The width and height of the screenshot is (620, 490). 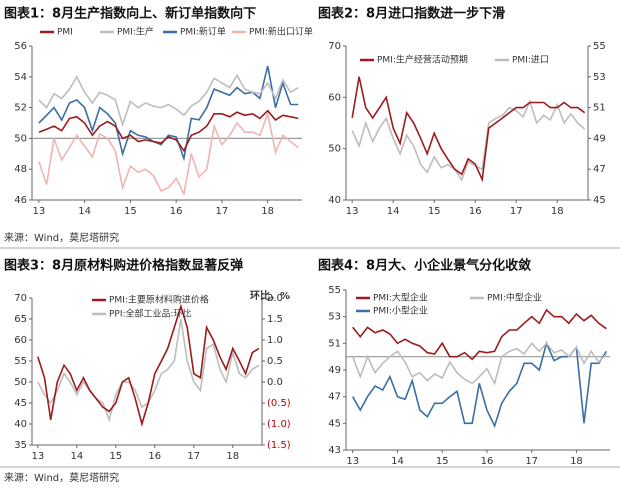 What do you see at coordinates (159, 300) in the screenshot?
I see `legend-label: PMI:主要原材料购进价格` at bounding box center [159, 300].